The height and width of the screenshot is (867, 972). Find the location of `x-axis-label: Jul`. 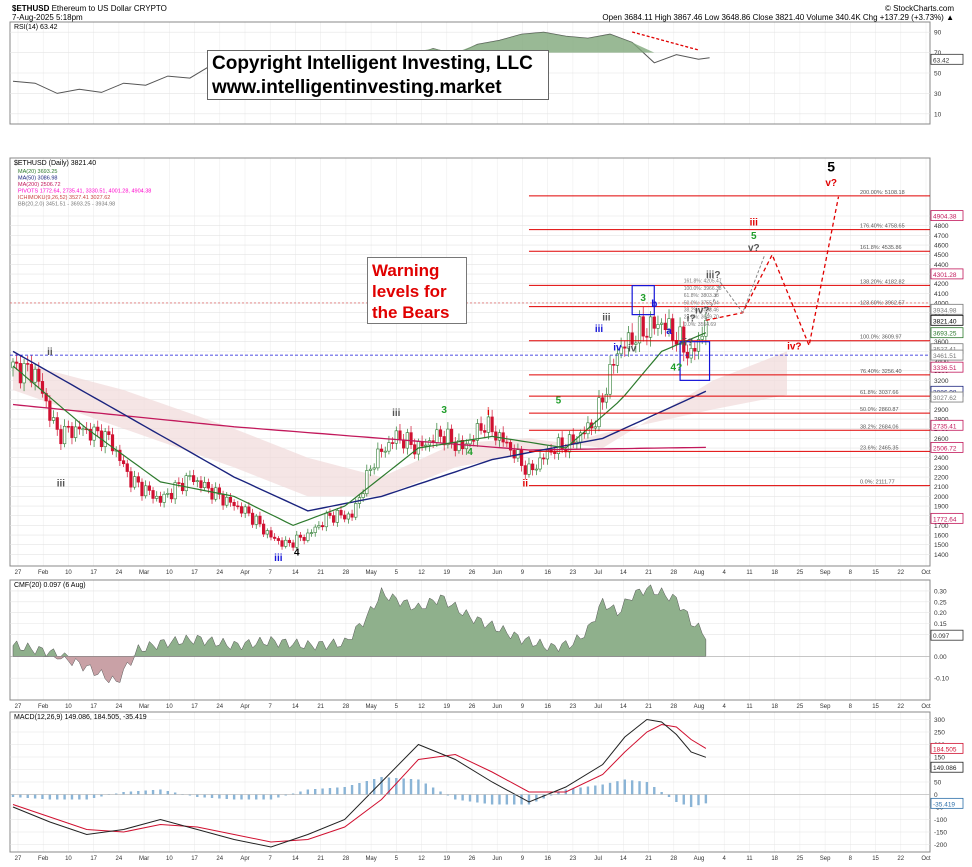

x-axis-label: Jul is located at coordinates (598, 707).